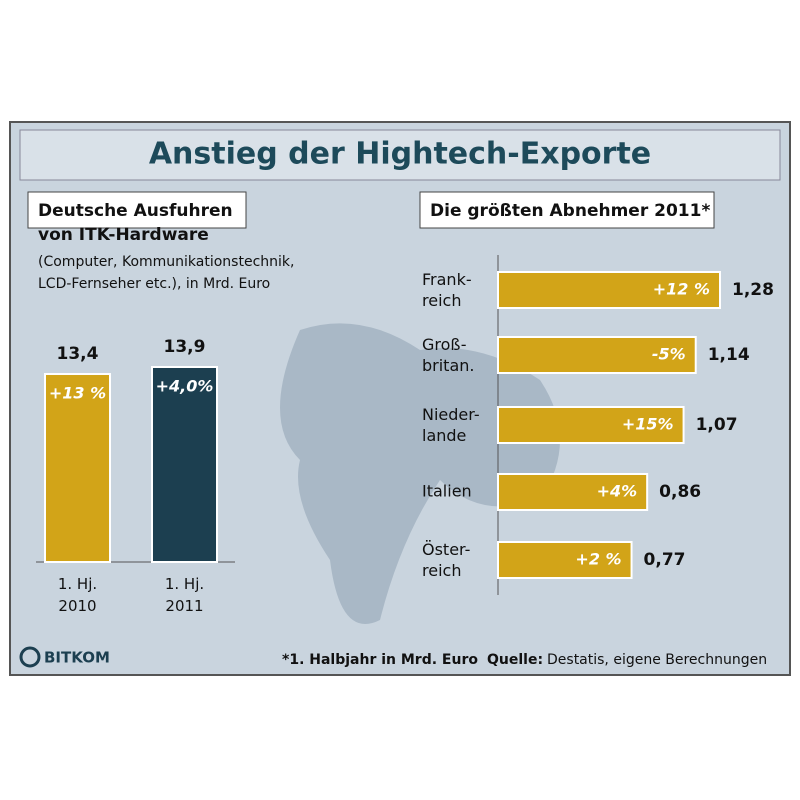  What do you see at coordinates (30, 657) in the screenshot?
I see `logo-icon` at bounding box center [30, 657].